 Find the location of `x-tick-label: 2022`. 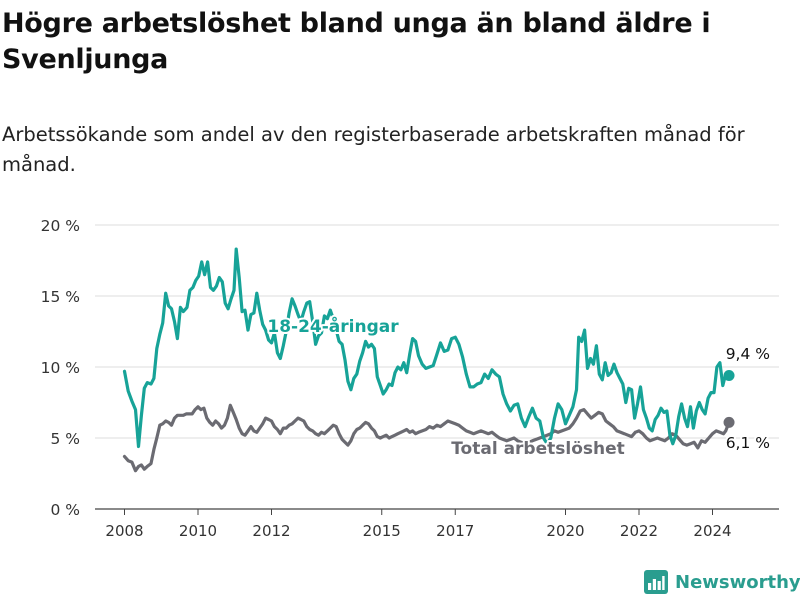

x-tick-label: 2022 is located at coordinates (639, 531).